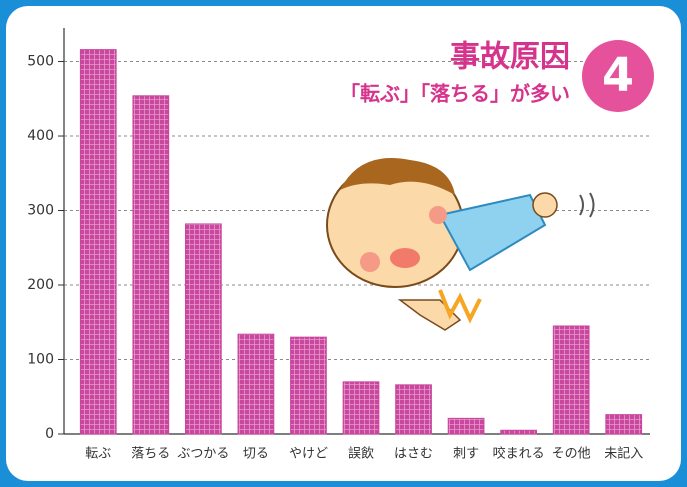 The width and height of the screenshot is (687, 487). Describe the element at coordinates (49, 434) in the screenshot. I see `y-tick-label: 0` at that location.